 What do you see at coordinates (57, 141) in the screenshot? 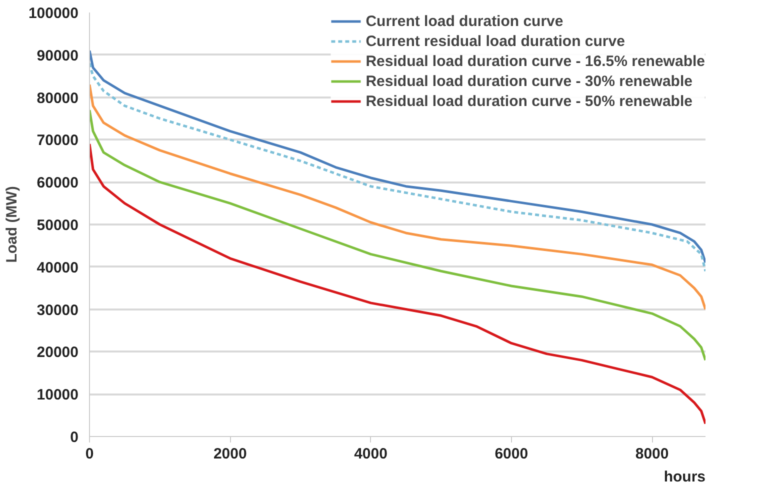
I see `y-tick-label: 70000` at bounding box center [57, 141].